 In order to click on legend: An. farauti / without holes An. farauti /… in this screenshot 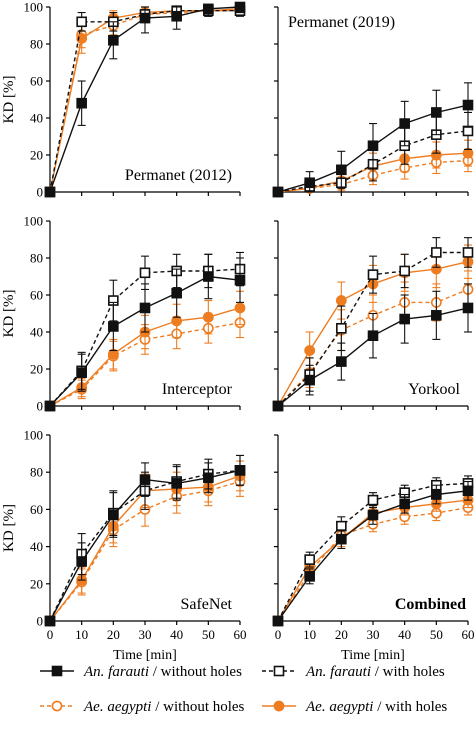, I will do `click(243, 689)`.